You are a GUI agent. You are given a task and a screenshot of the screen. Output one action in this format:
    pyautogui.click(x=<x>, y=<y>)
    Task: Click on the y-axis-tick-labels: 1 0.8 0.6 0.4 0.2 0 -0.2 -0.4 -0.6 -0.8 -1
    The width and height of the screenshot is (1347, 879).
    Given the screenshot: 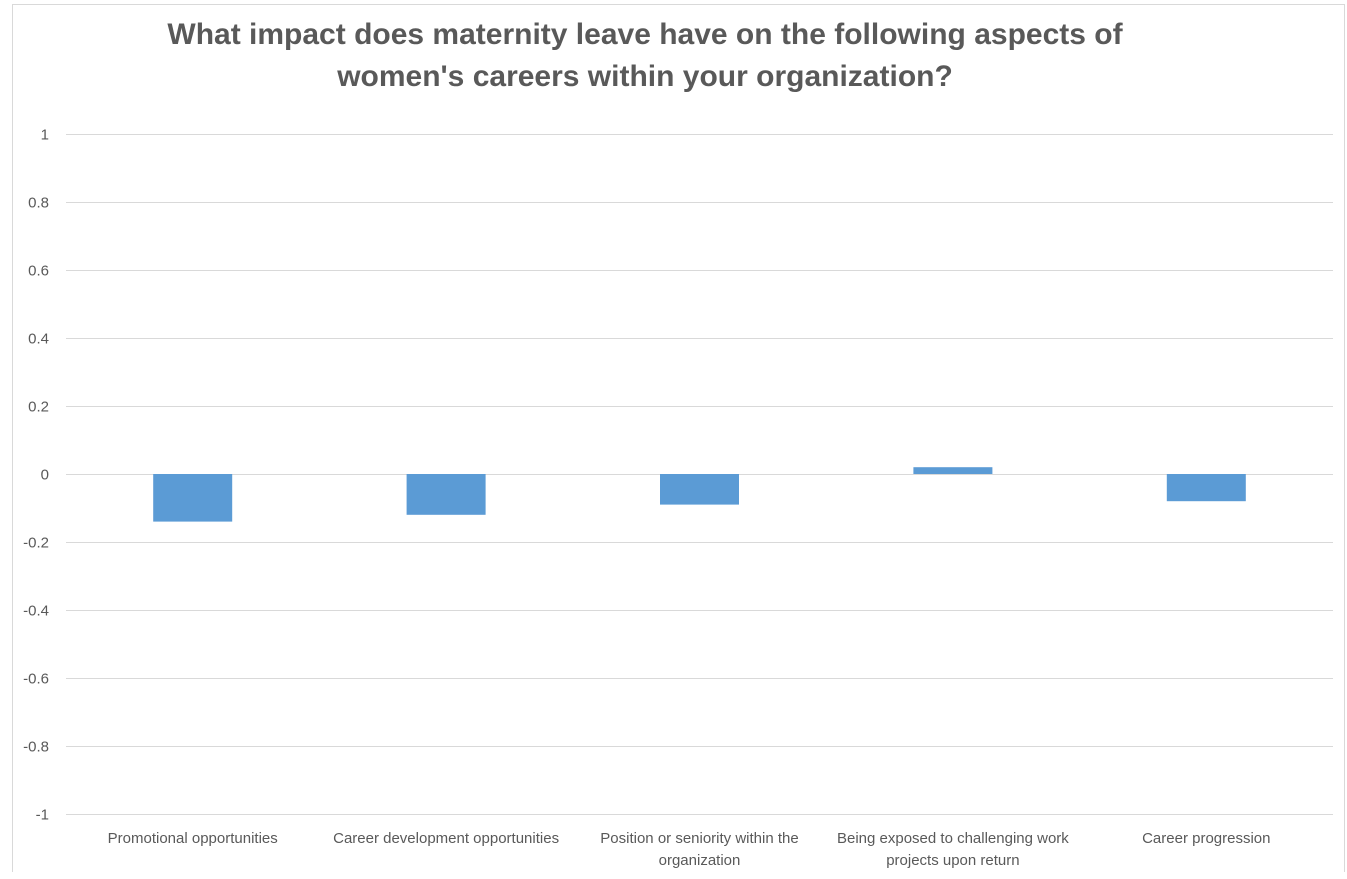 What is the action you would take?
    pyautogui.click(x=36, y=475)
    